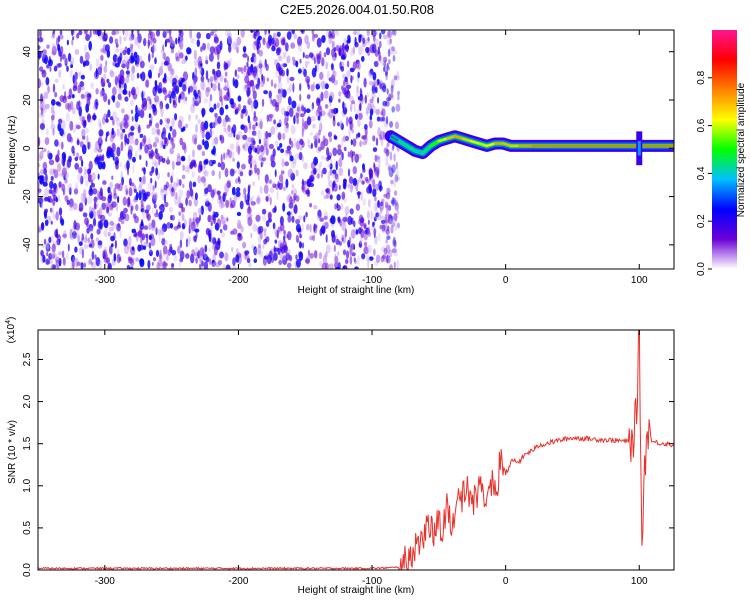  What do you see at coordinates (394, 139) in the screenshot?
I see `ridge-segment` at bounding box center [394, 139].